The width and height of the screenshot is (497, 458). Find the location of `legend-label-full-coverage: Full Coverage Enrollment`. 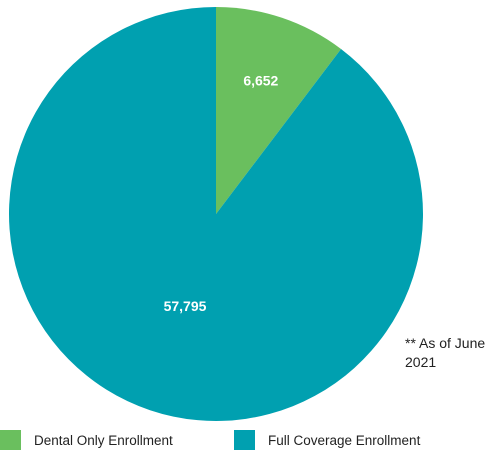

legend-label-full-coverage: Full Coverage Enrollment is located at coordinates (344, 440).